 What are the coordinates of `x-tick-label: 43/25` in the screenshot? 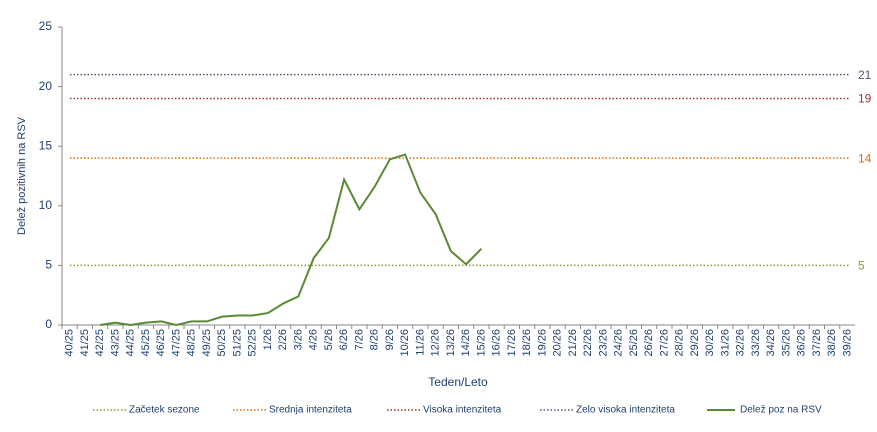 It's located at (115, 343).